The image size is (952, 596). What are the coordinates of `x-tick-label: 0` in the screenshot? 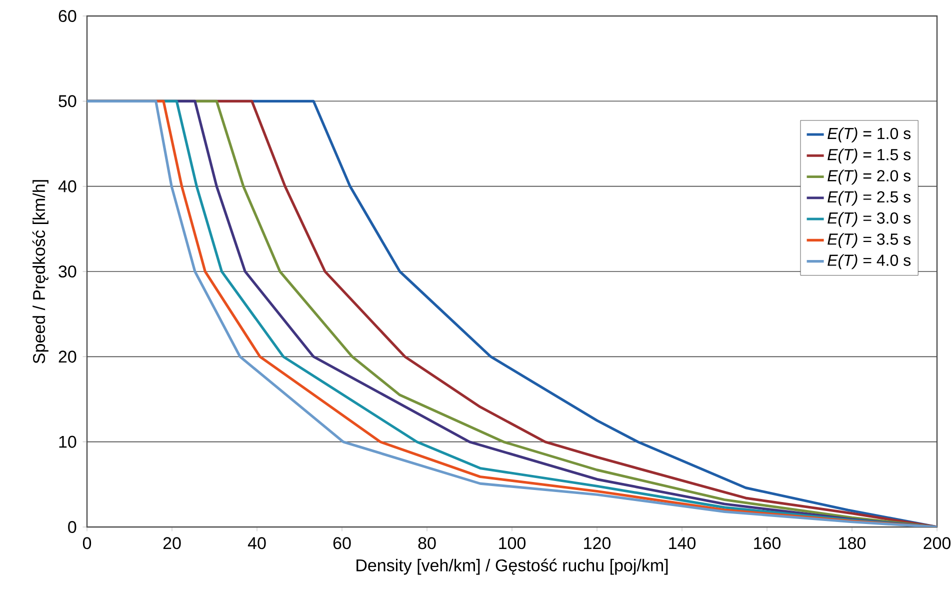 It's located at (87, 543).